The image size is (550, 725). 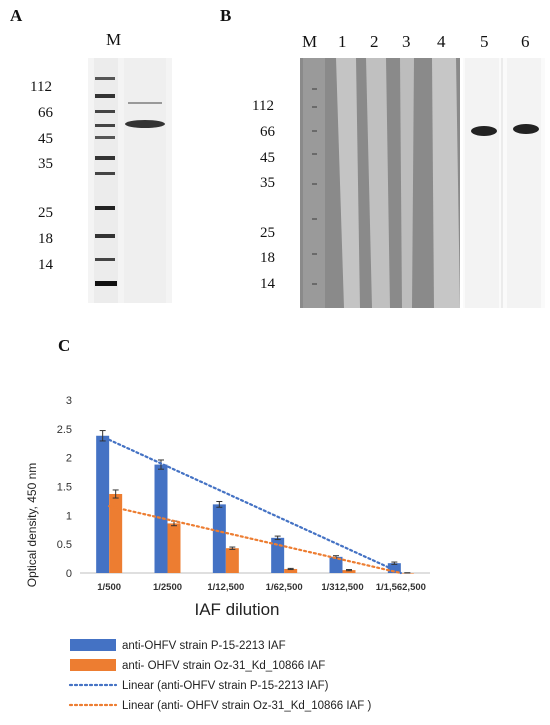 What do you see at coordinates (64, 488) in the screenshot?
I see `y-tick-label: 1.5` at bounding box center [64, 488].